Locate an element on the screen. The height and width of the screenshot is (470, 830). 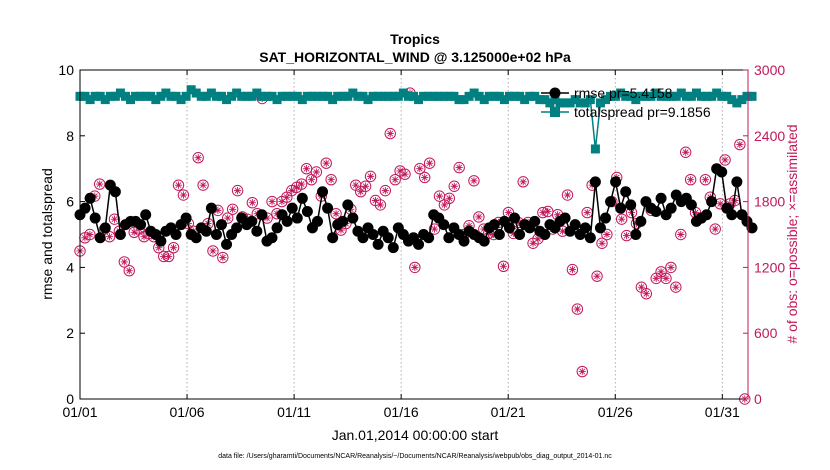
legend: rmse pr=5.4158 totalspread pr=9.1856 is located at coordinates (626, 102).